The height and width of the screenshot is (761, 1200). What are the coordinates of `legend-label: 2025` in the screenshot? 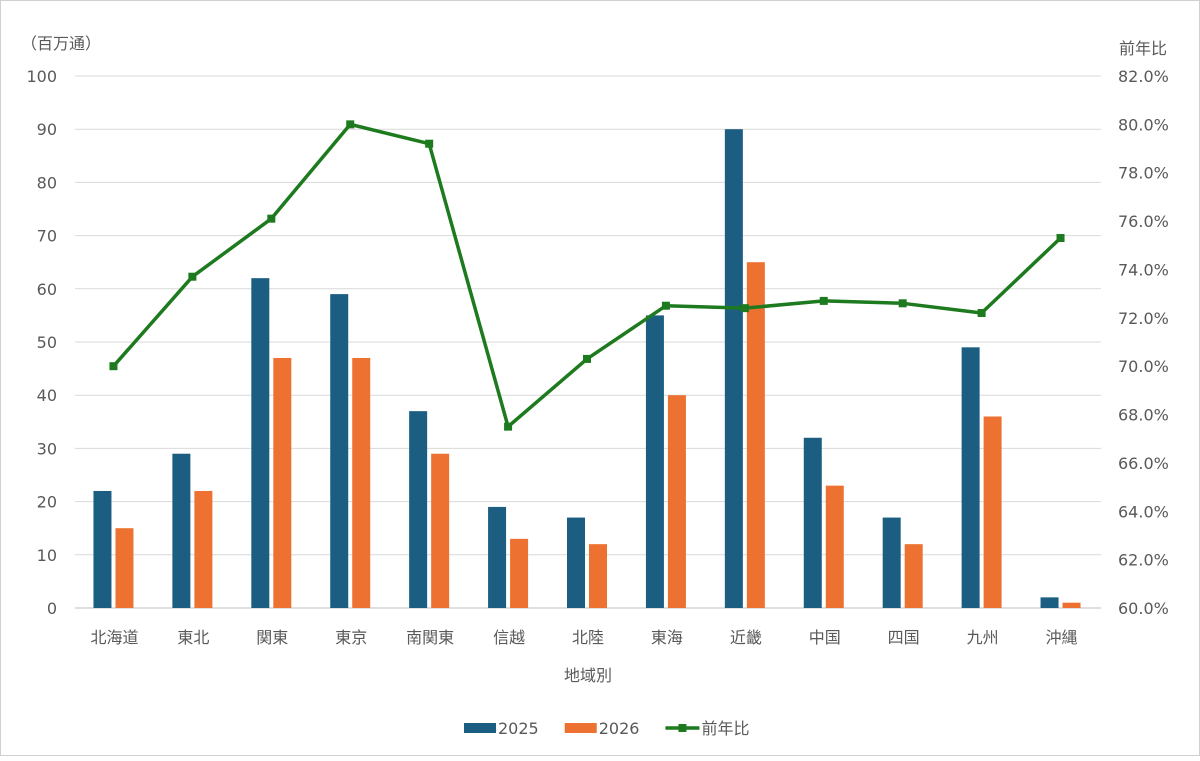 It's located at (518, 728).